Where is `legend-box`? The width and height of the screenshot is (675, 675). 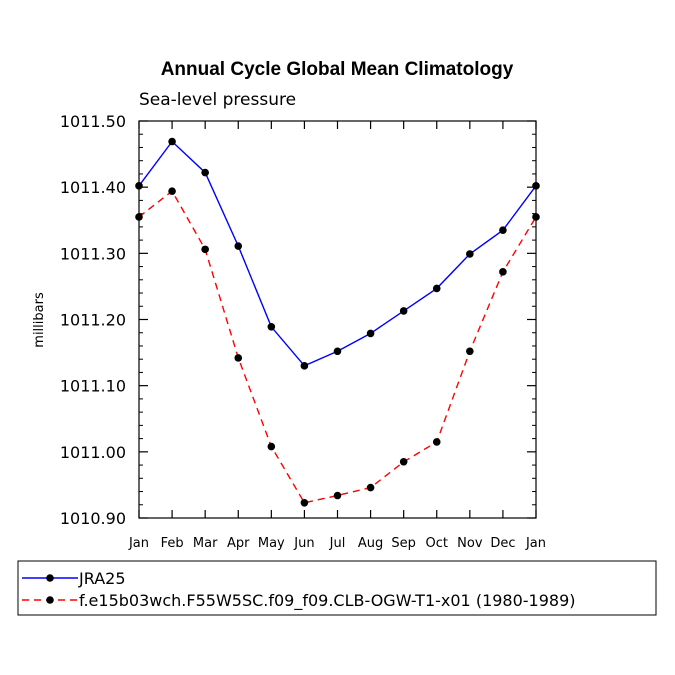
legend-box is located at coordinates (337, 588).